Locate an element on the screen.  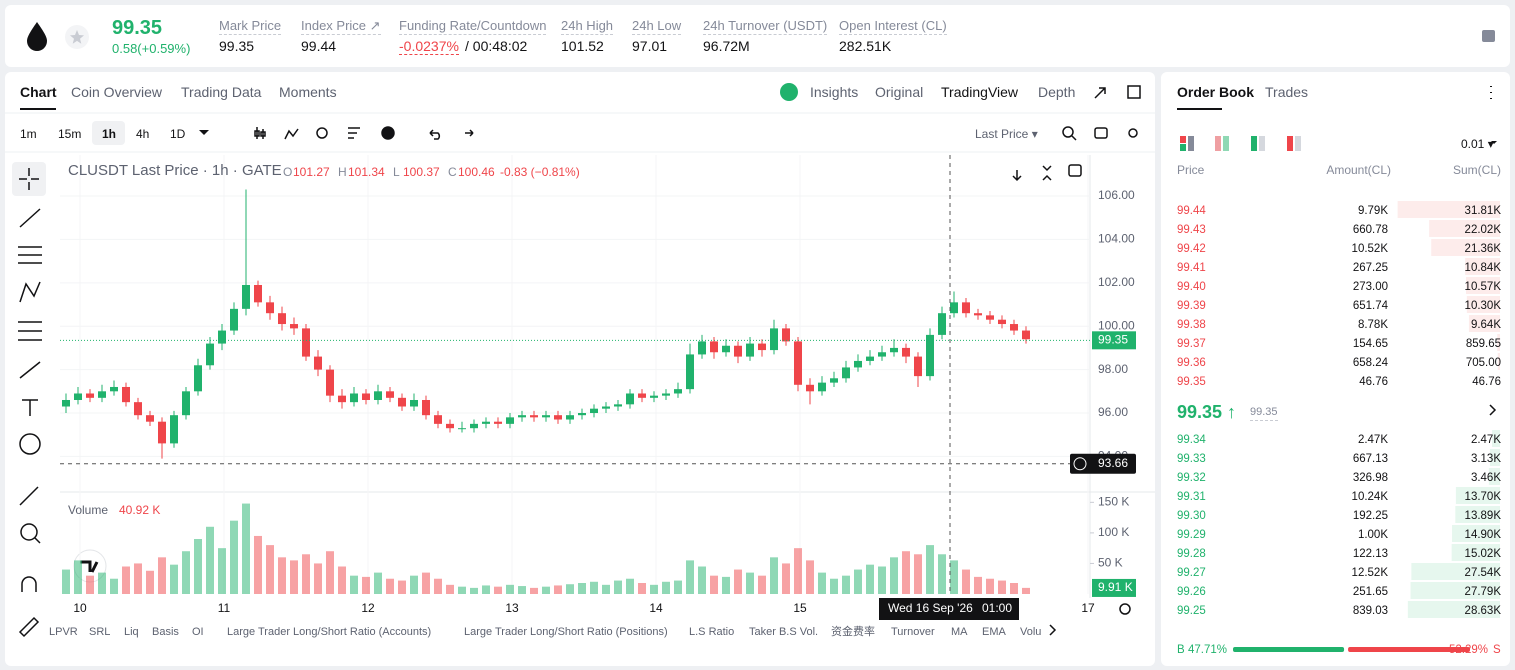
ob-amount: 9.79K is located at coordinates (1372, 211).